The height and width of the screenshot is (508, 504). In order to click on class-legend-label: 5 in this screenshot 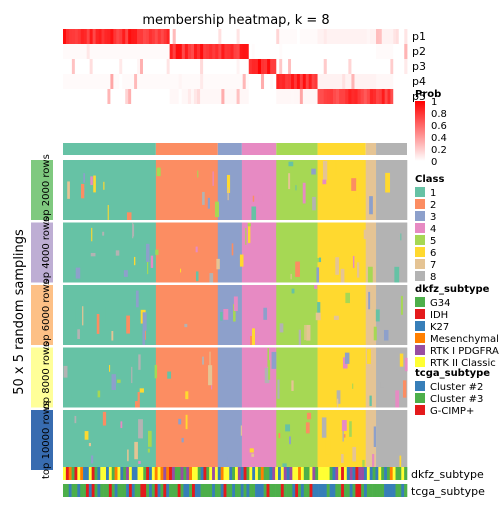, I will do `click(433, 241)`.